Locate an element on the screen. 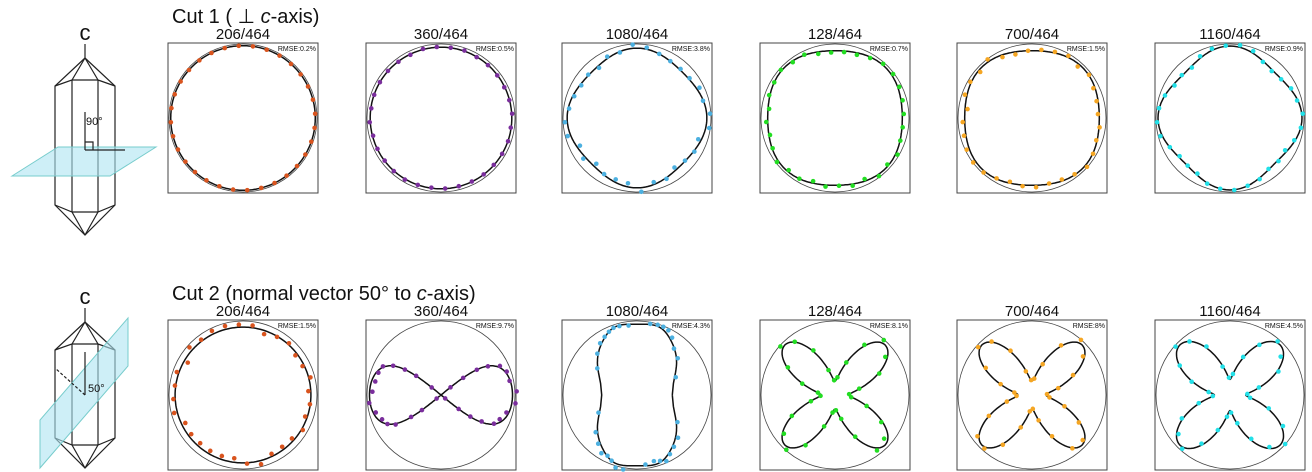  panel-title: 128/464 is located at coordinates (835, 311).